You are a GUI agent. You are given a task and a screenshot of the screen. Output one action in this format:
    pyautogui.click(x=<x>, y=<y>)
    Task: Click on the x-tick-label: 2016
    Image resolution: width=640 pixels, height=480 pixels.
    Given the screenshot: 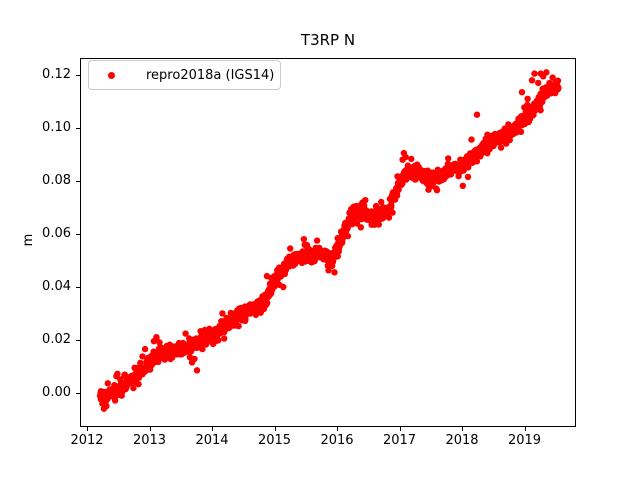 What is the action you would take?
    pyautogui.click(x=337, y=440)
    